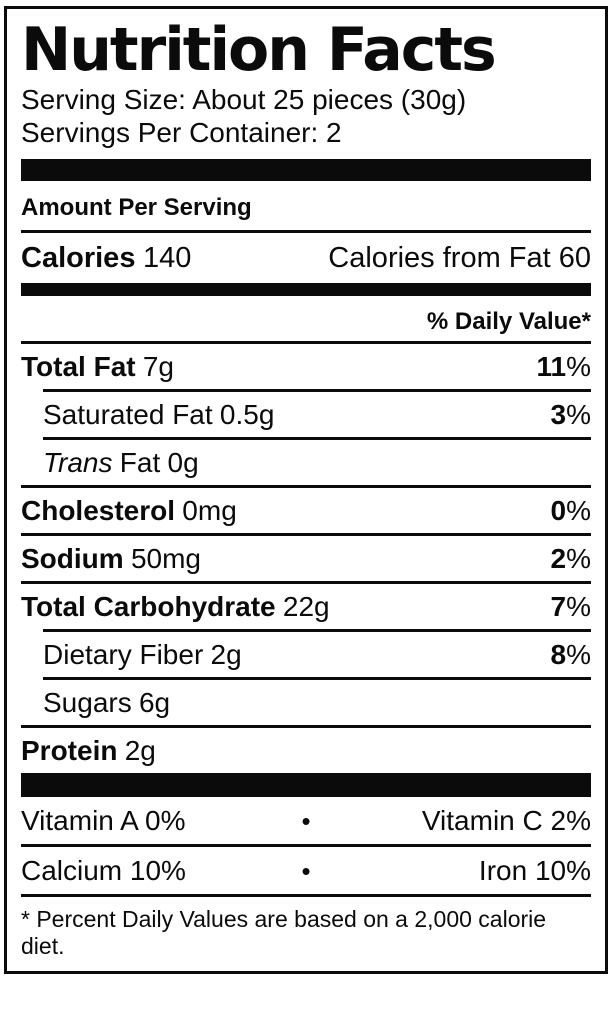 This screenshot has height=1024, width=615. What do you see at coordinates (306, 289) in the screenshot?
I see `thick-divider-calories` at bounding box center [306, 289].